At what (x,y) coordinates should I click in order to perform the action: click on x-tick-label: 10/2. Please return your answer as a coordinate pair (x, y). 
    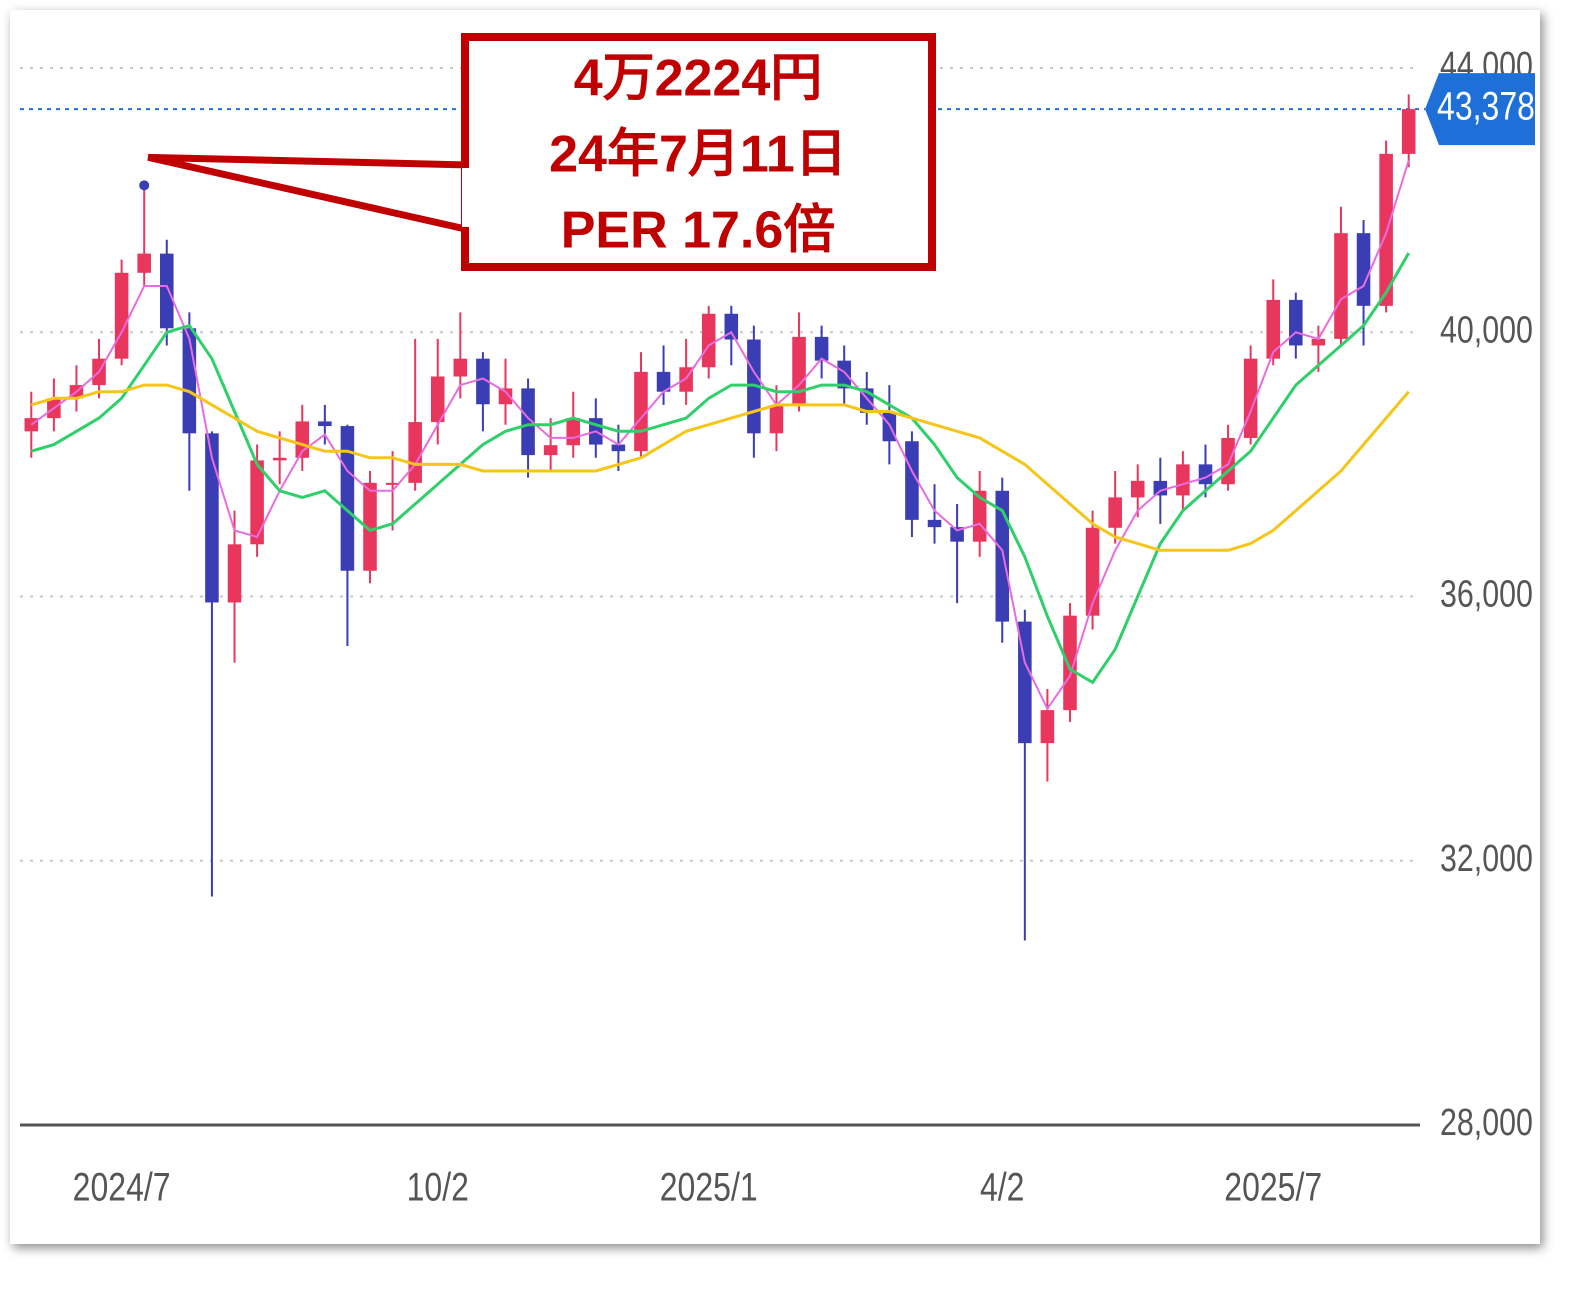
    Looking at the image, I should click on (438, 1186).